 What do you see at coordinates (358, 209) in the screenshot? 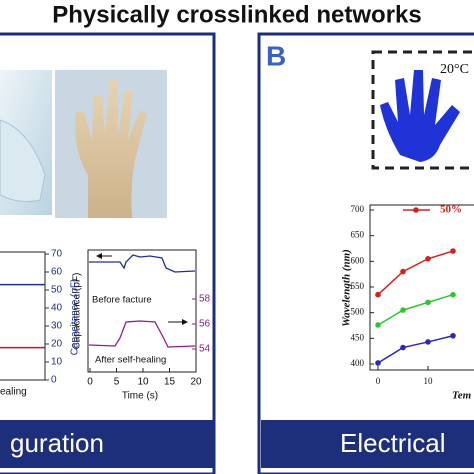
I see `y-tick-label: 700` at bounding box center [358, 209].